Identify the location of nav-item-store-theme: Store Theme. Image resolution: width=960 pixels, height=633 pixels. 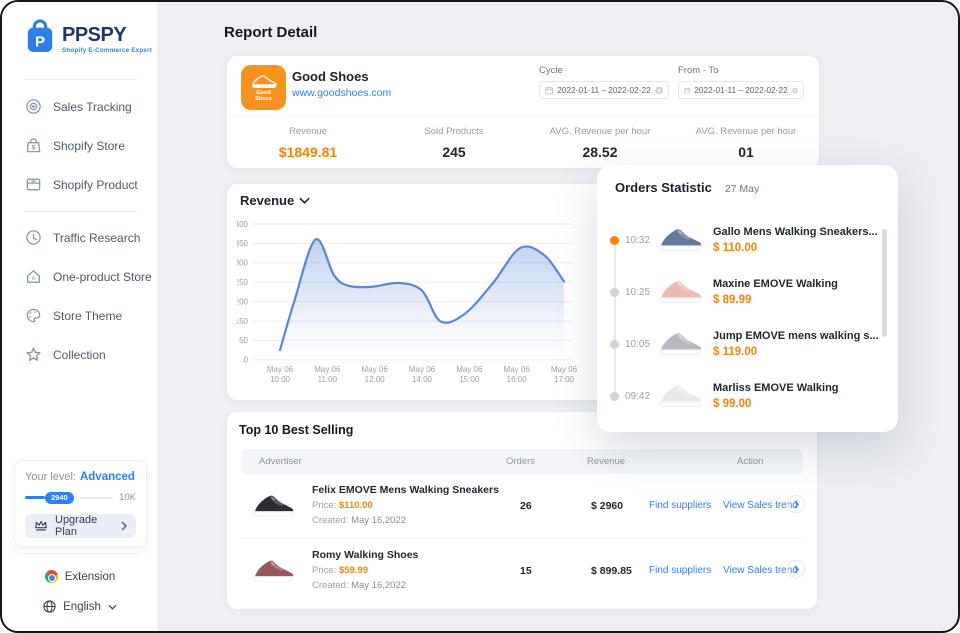
(79, 315).